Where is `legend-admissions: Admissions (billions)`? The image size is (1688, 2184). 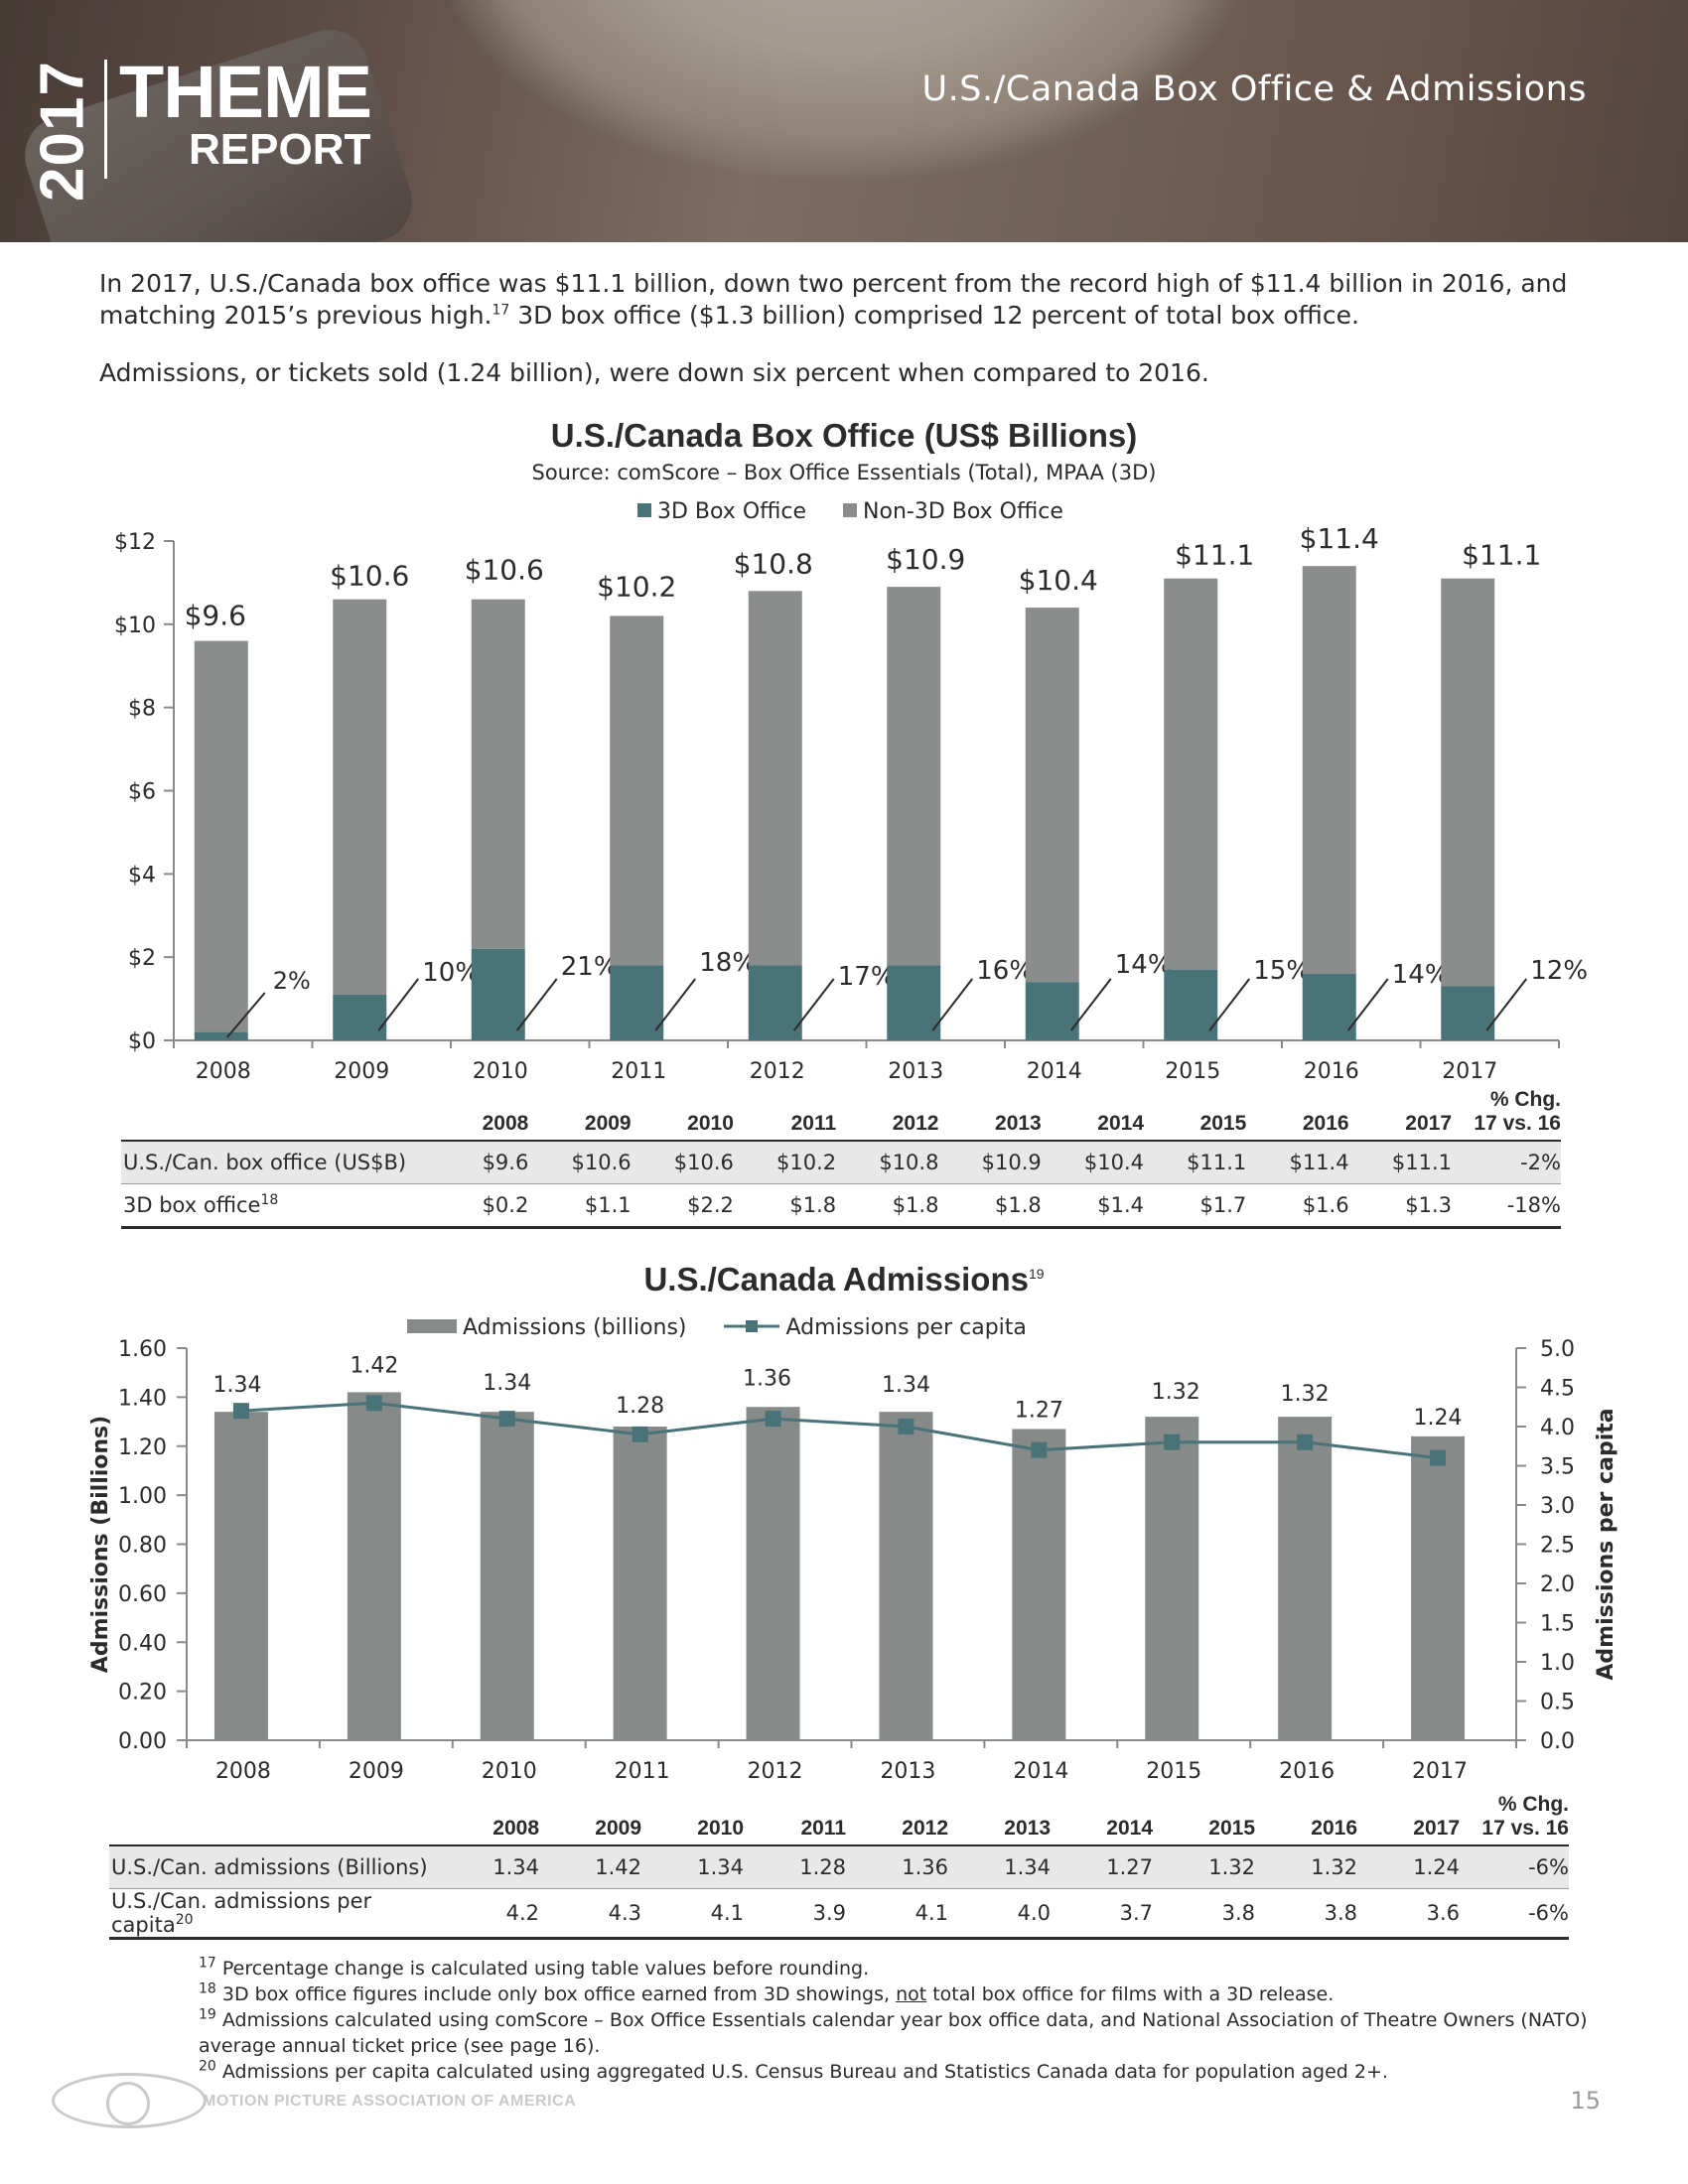 legend-admissions: Admissions (billions) is located at coordinates (547, 1327).